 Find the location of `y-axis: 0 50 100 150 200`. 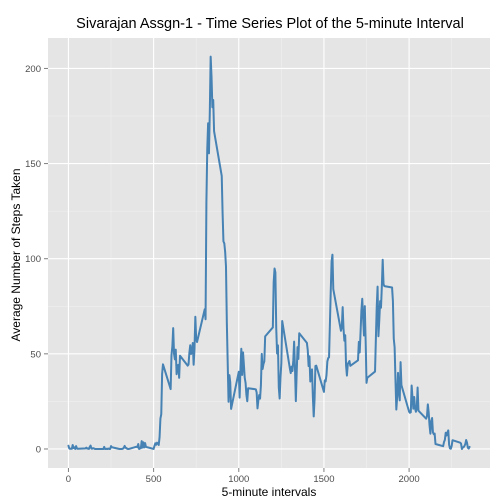

y-axis: 0 50 100 150 200 is located at coordinates (36, 259).